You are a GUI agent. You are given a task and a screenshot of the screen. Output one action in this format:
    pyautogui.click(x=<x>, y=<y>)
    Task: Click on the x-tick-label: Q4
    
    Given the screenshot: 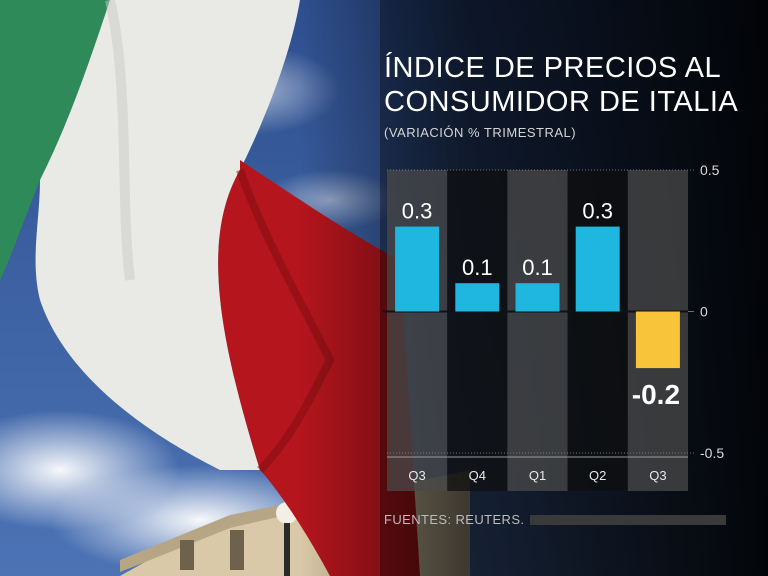 What is the action you would take?
    pyautogui.click(x=477, y=475)
    